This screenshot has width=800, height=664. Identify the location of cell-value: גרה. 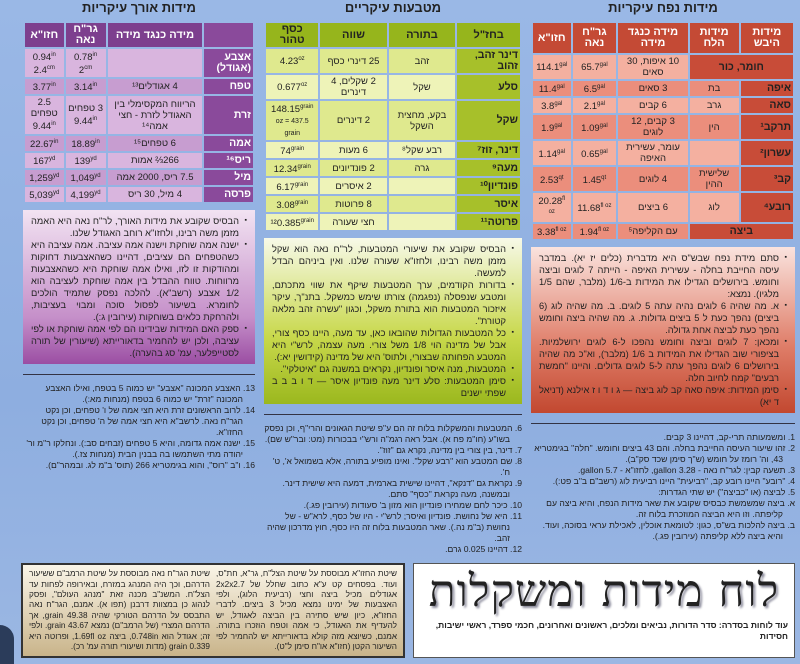
(422, 168).